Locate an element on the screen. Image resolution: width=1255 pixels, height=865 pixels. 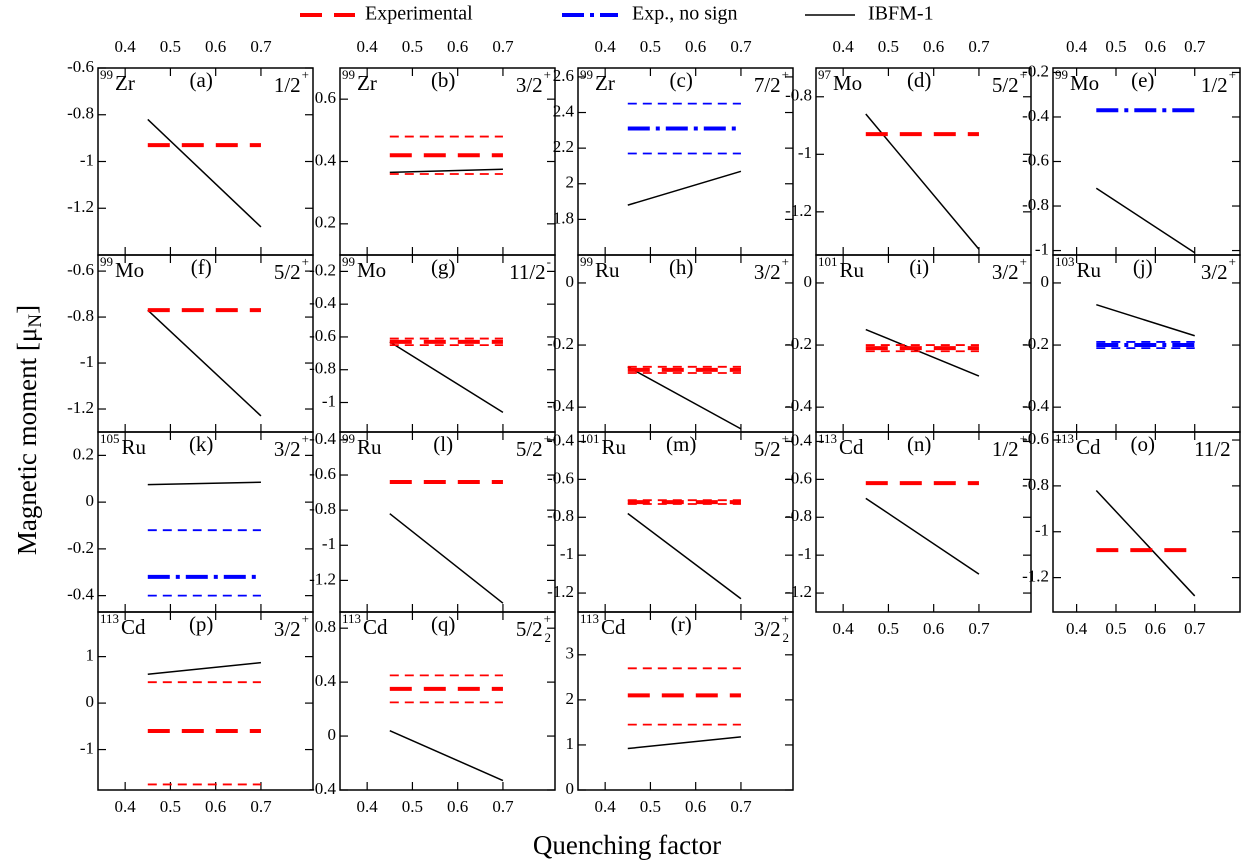
nucleus-mass: 105 is located at coordinates (110, 438).